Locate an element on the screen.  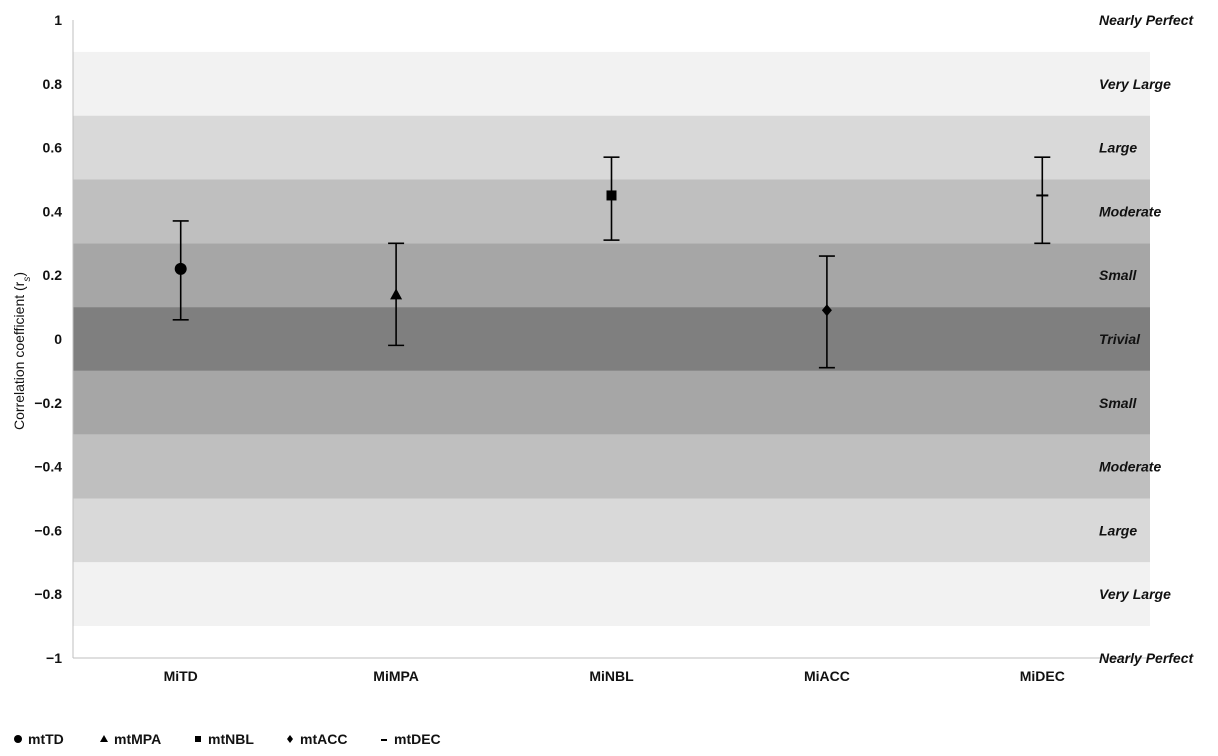
band-label-6: Small is located at coordinates (1118, 403).